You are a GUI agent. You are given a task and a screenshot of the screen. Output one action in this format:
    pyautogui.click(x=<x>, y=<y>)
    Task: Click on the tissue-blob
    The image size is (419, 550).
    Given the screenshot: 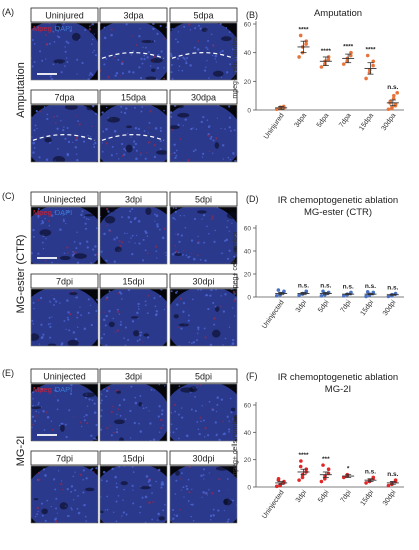 What is the action you would take?
    pyautogui.click(x=64, y=494)
    